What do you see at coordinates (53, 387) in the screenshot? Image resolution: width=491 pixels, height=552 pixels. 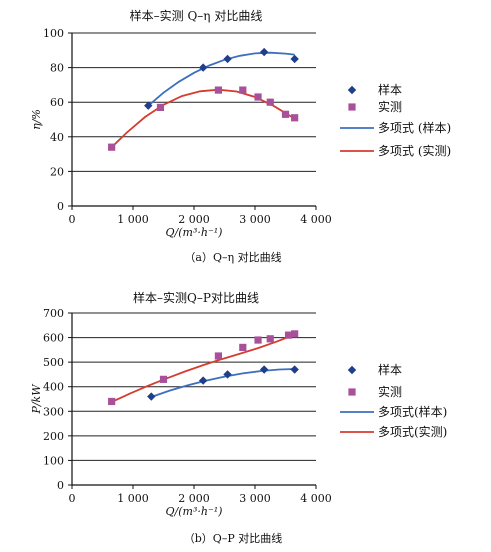 I see `y-tick-label: 400` at bounding box center [53, 387].